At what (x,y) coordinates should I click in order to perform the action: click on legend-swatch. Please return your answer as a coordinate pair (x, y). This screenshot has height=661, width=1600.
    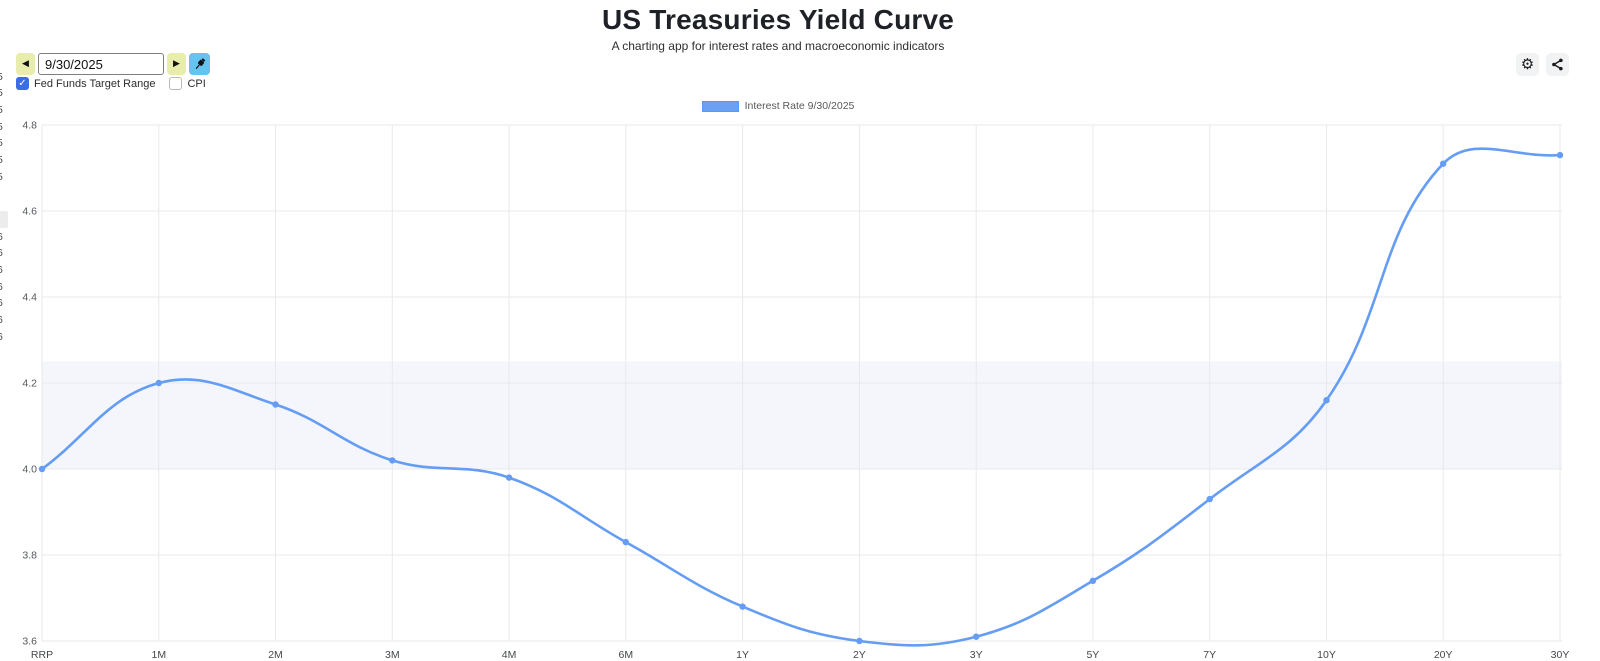
    Looking at the image, I should click on (720, 106).